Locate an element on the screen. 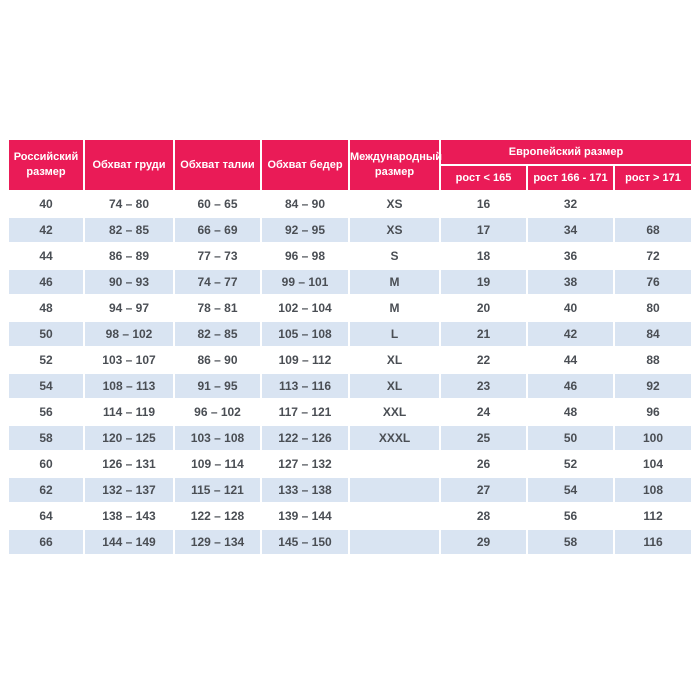  header-row-sub: рост < 165 рост 166 - 171 рост > 171 is located at coordinates (350, 178).